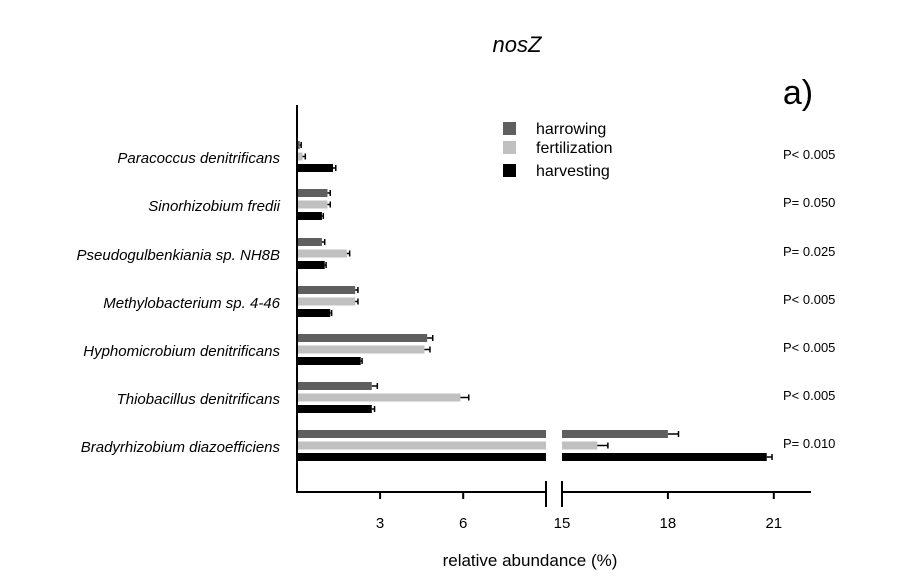  Describe the element at coordinates (668, 523) in the screenshot. I see `x-tick-label: 18` at that location.